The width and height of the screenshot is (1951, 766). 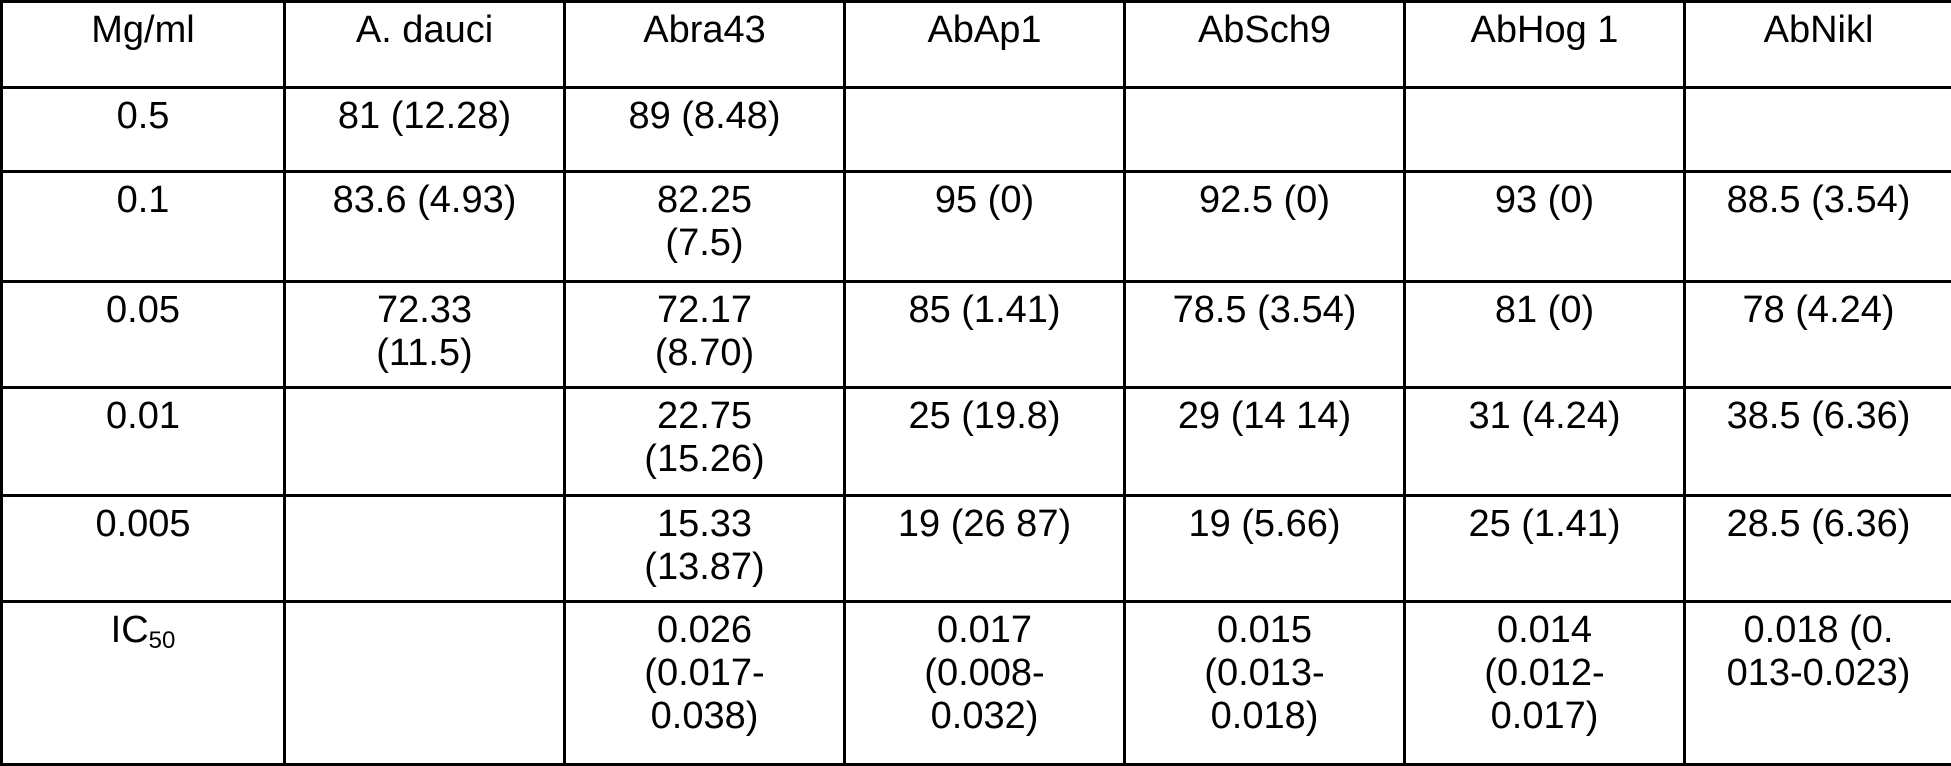 I want to click on header-cell: A. dauci, so click(x=425, y=45).